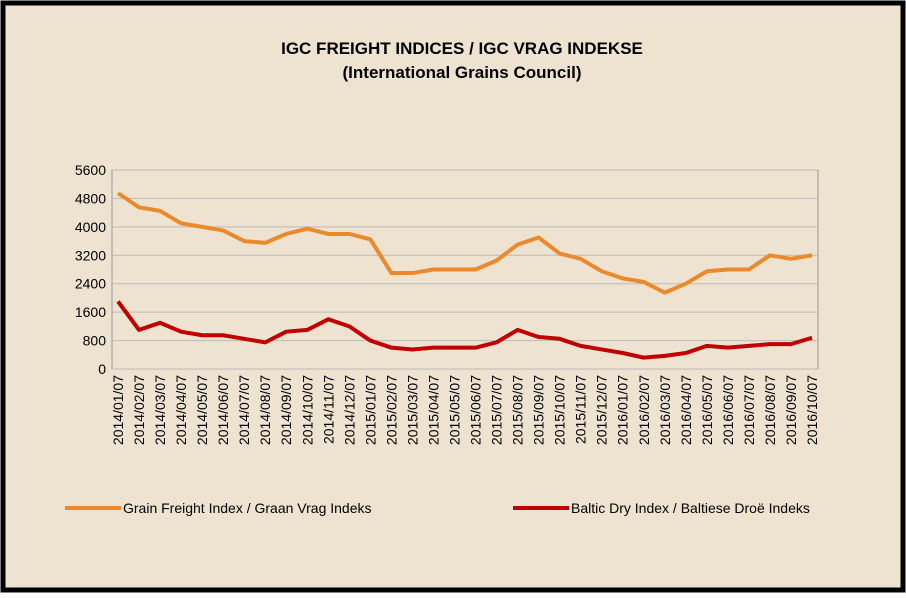  What do you see at coordinates (247, 508) in the screenshot?
I see `legend-label: Grain Freight Index / Graan Vrag Indeks` at bounding box center [247, 508].